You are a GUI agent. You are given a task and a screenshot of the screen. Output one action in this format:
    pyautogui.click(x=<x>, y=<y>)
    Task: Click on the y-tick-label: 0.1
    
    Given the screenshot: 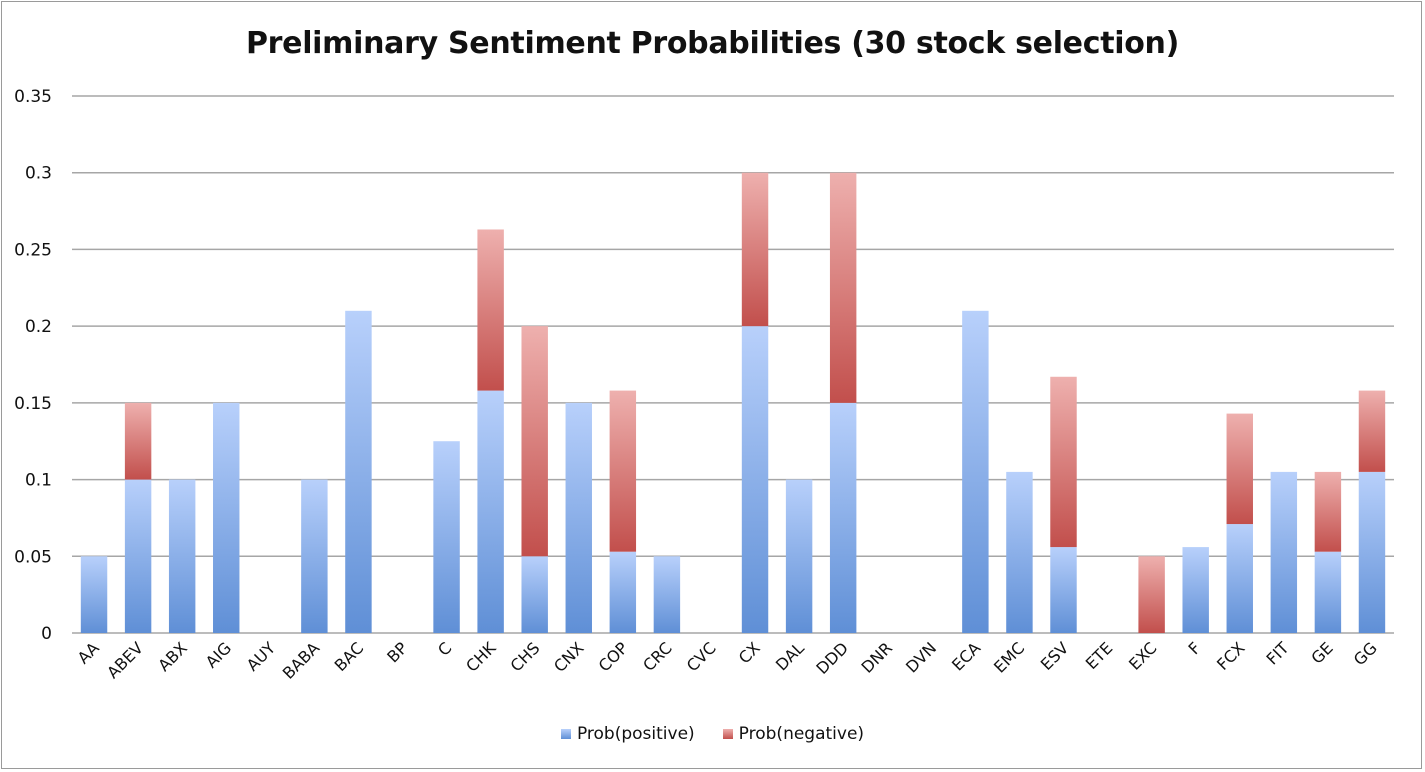 What is the action you would take?
    pyautogui.click(x=38, y=481)
    